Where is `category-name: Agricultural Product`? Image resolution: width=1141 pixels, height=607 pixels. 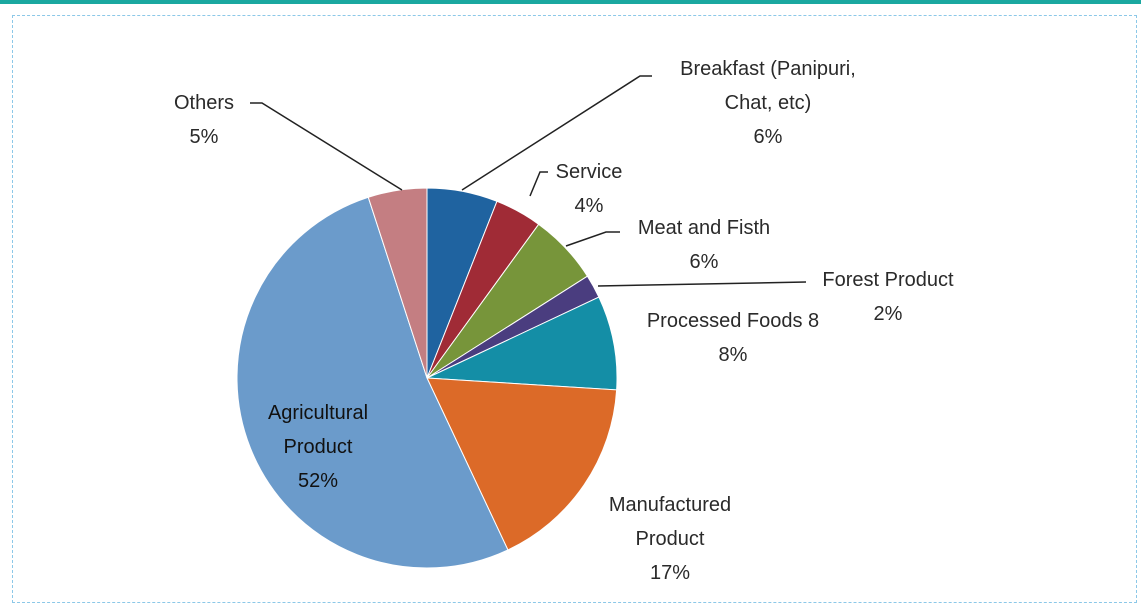
category-name: Agricultural Product is located at coordinates (318, 430).